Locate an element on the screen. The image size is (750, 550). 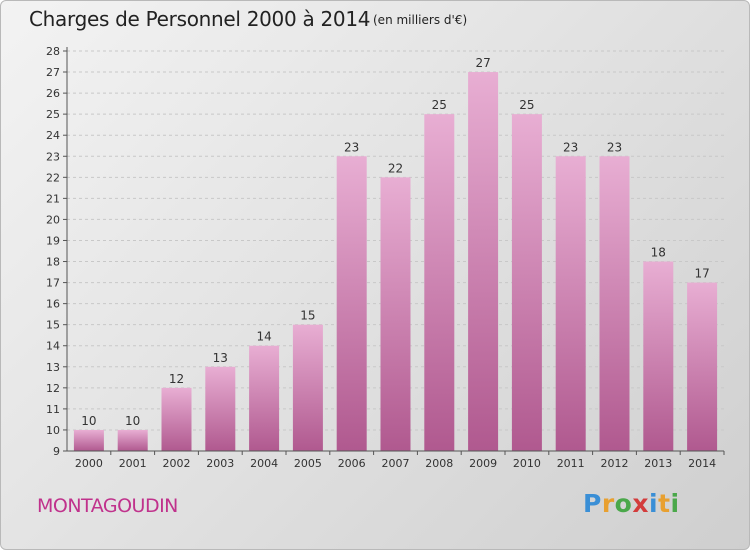
y-axis: 9 10 11 12 13 14 15 16 17 18 19 20 21 22 23 24 25 26 27 28 is located at coordinates (57, 251).